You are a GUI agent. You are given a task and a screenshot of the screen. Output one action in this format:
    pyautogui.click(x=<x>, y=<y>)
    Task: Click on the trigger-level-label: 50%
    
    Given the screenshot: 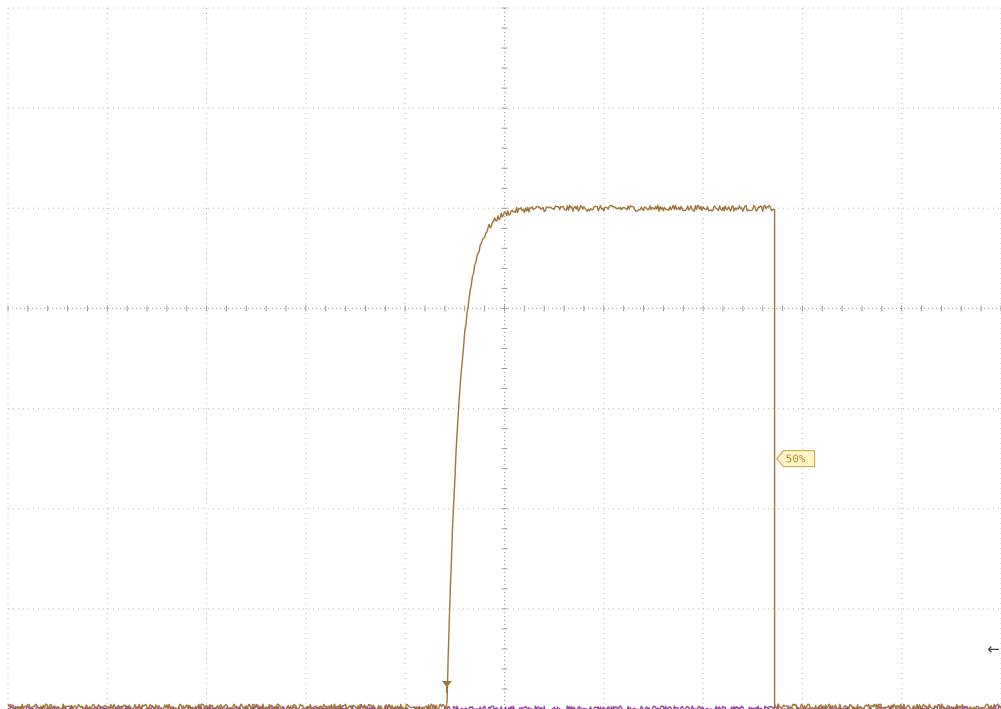 What is the action you would take?
    pyautogui.click(x=796, y=459)
    